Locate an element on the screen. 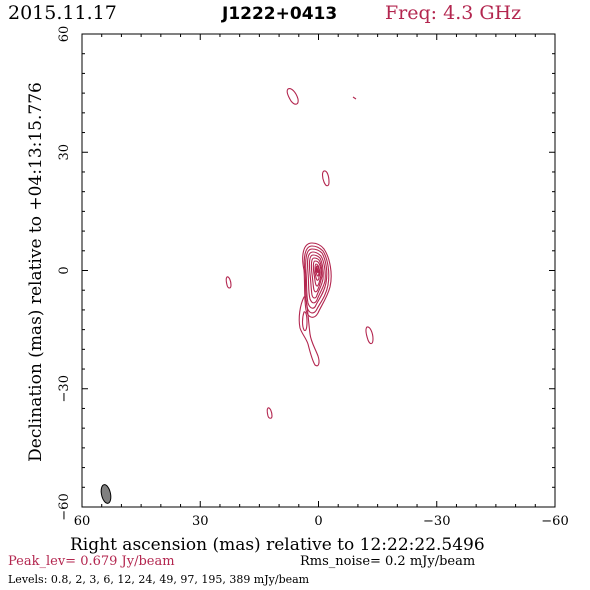 Image resolution: width=590 pixels, height=590 pixels. jet-contour-outer is located at coordinates (309, 331).